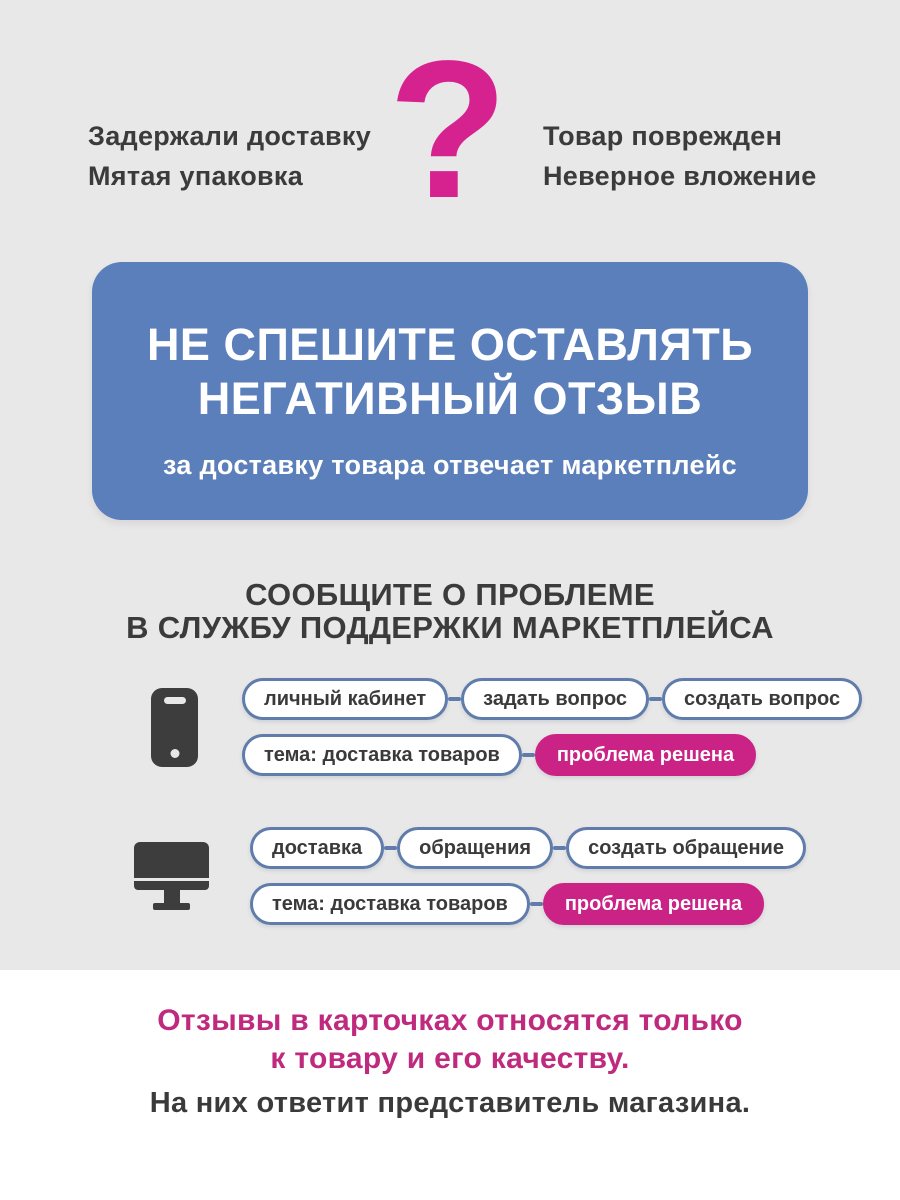 This screenshot has height=1200, width=900. What do you see at coordinates (450, 594) in the screenshot?
I see `support-heading-line1: СООБЩИТЕ О ПРОБЛЕМЕ` at bounding box center [450, 594].